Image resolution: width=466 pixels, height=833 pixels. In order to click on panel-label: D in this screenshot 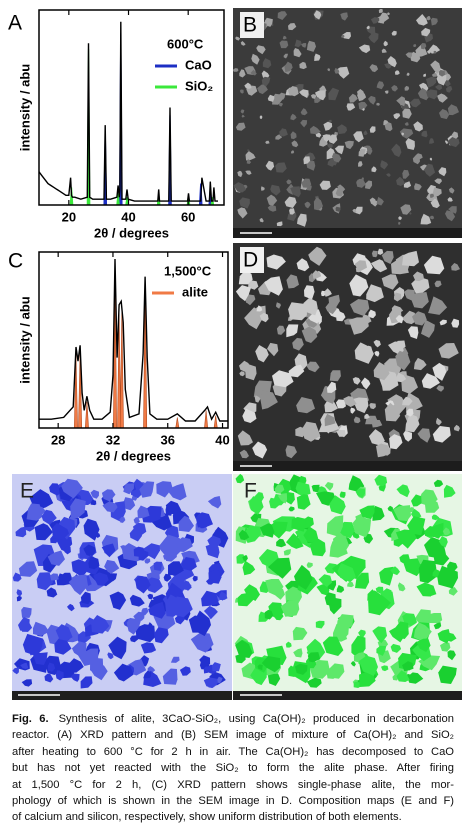, I will do `click(250, 260)`.